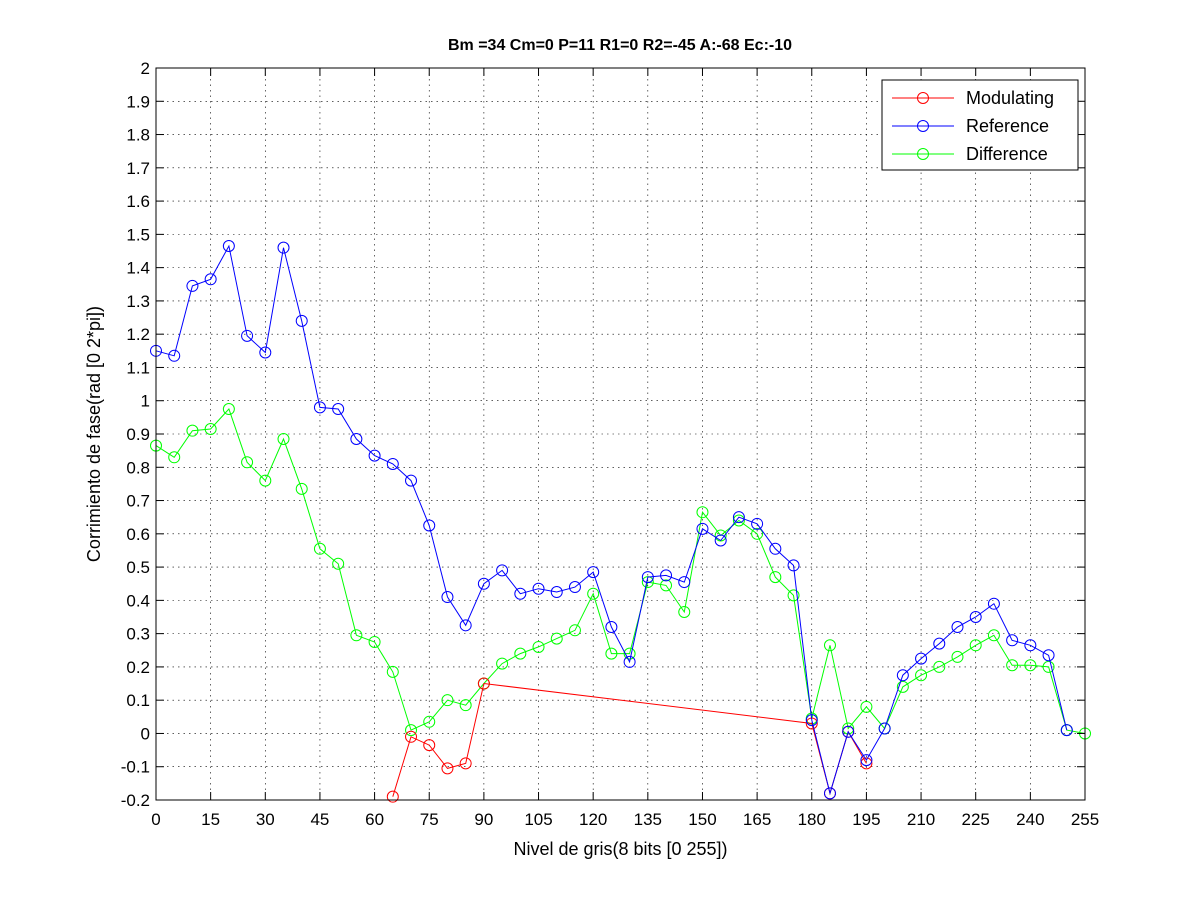 The height and width of the screenshot is (900, 1200). What do you see at coordinates (138, 667) in the screenshot?
I see `y-tick-label: 0.2` at bounding box center [138, 667].